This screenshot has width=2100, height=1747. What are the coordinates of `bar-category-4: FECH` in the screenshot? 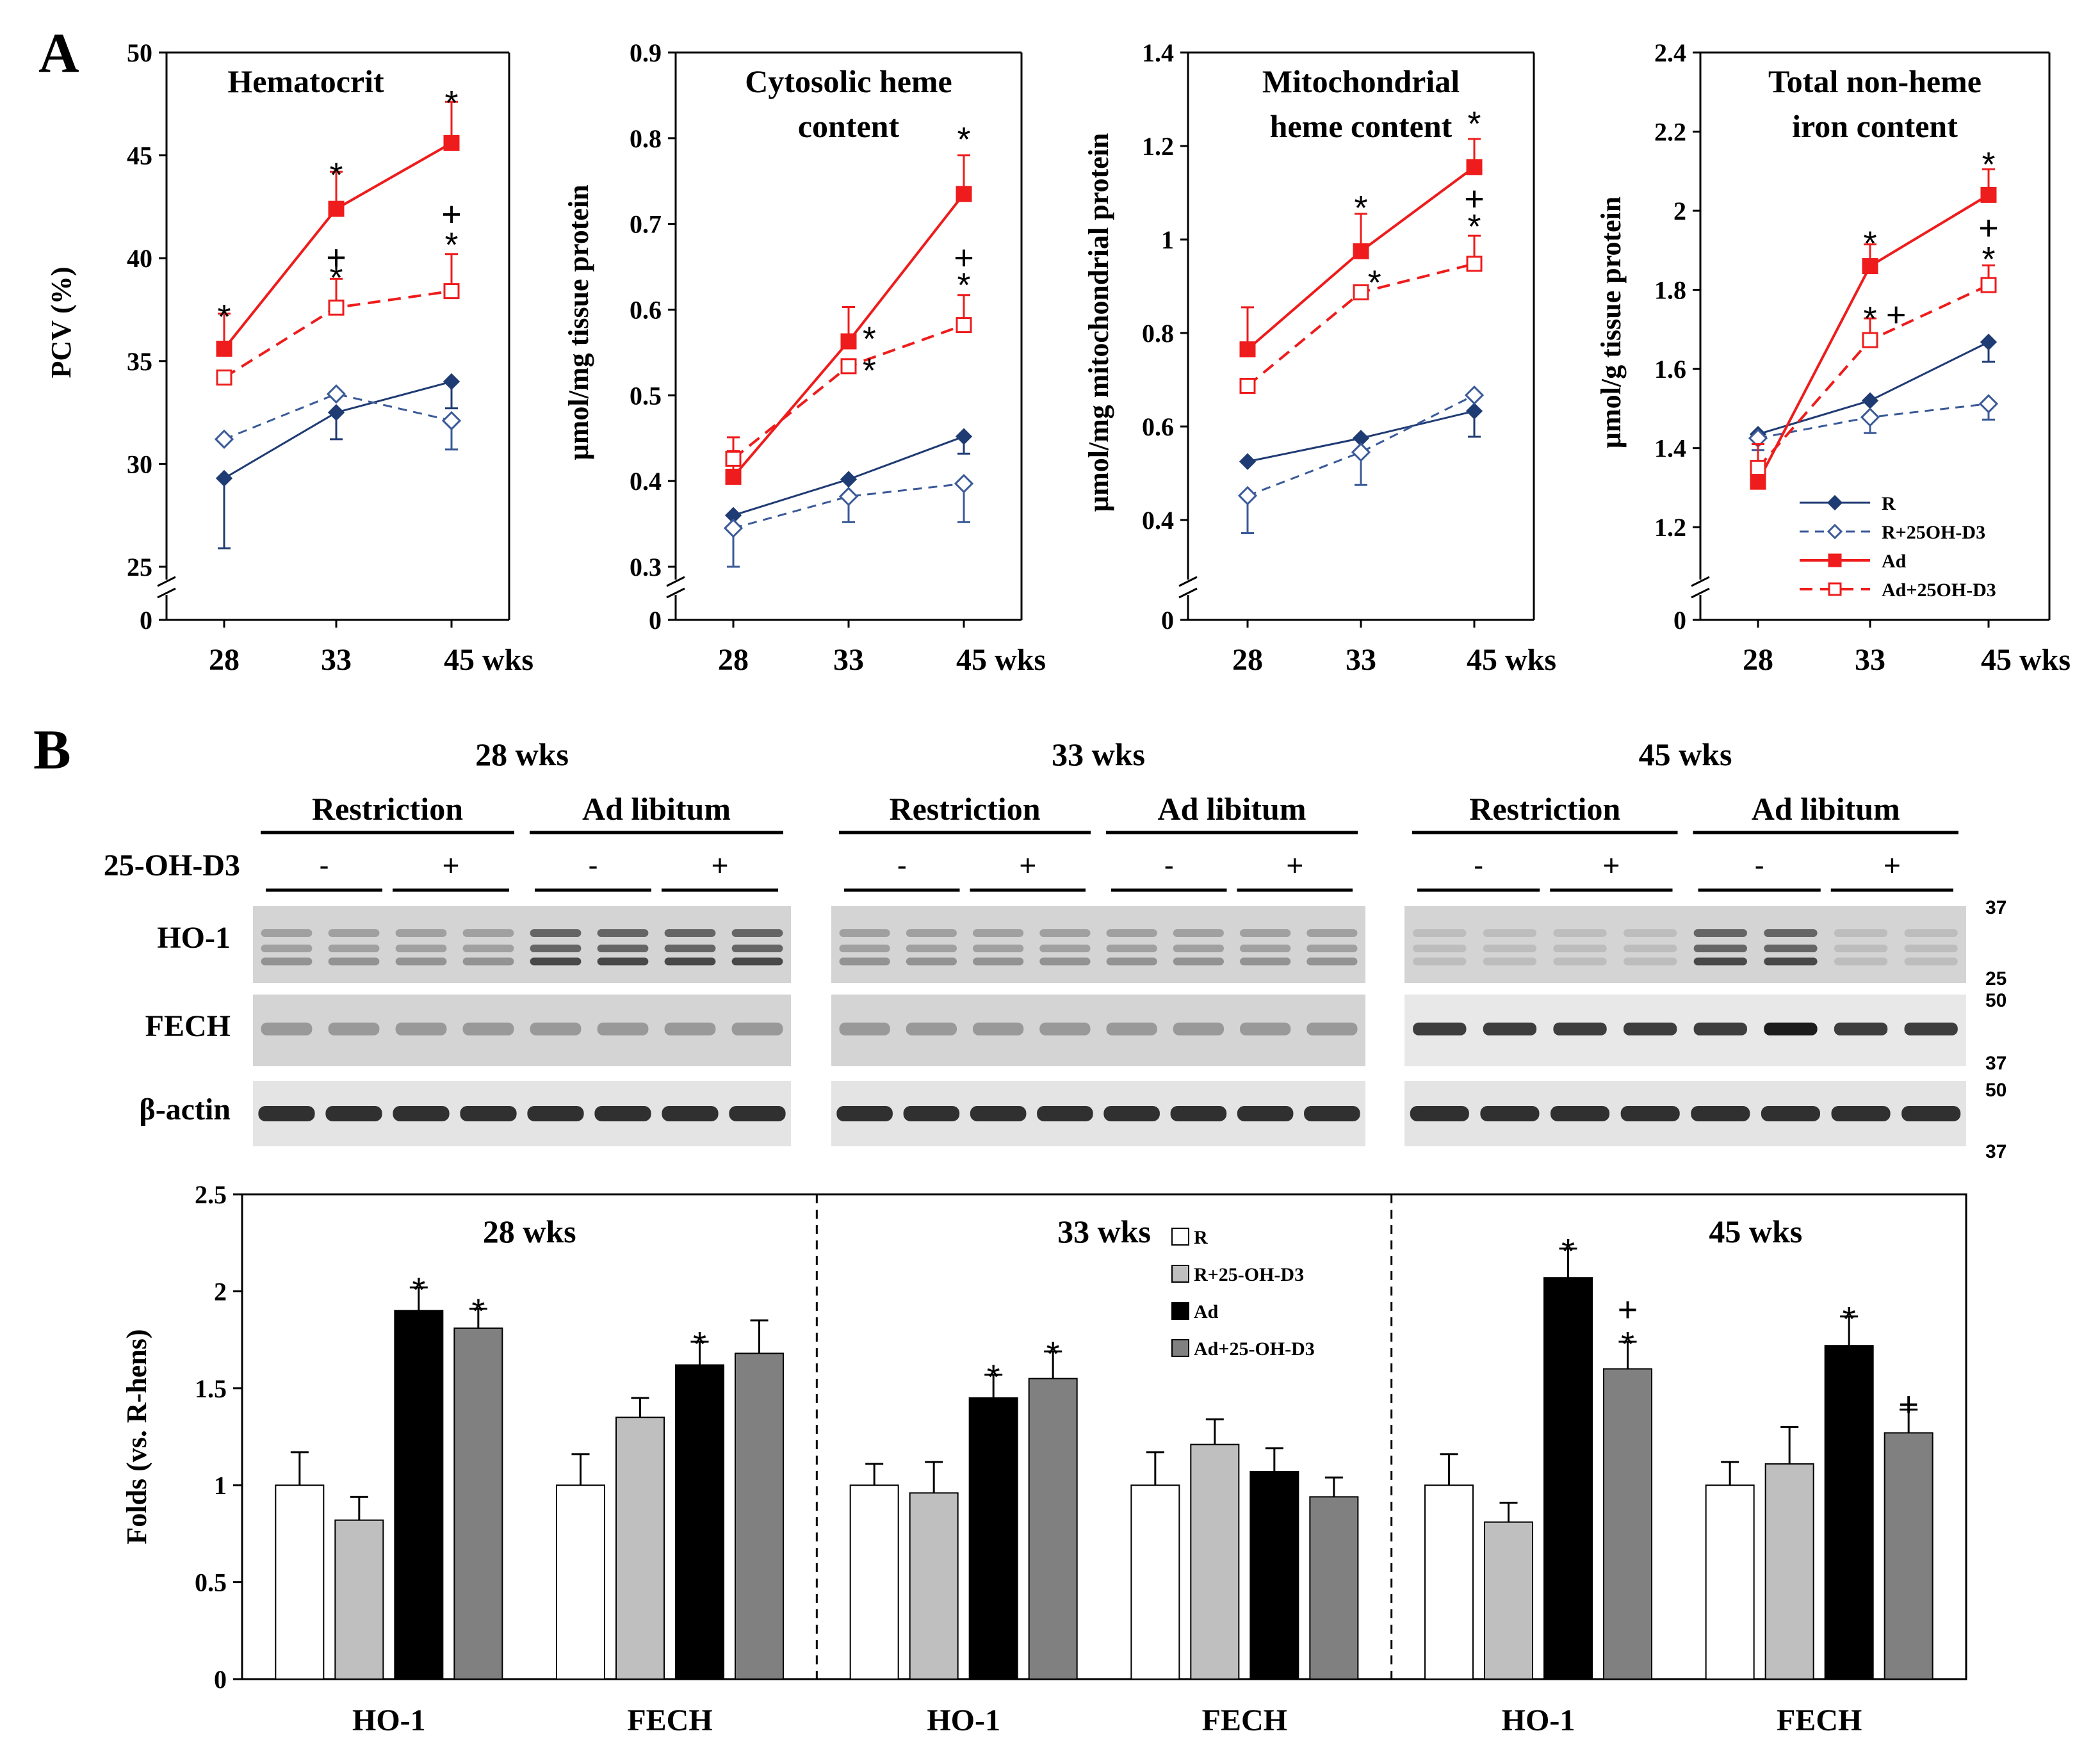 It's located at (1244, 1577).